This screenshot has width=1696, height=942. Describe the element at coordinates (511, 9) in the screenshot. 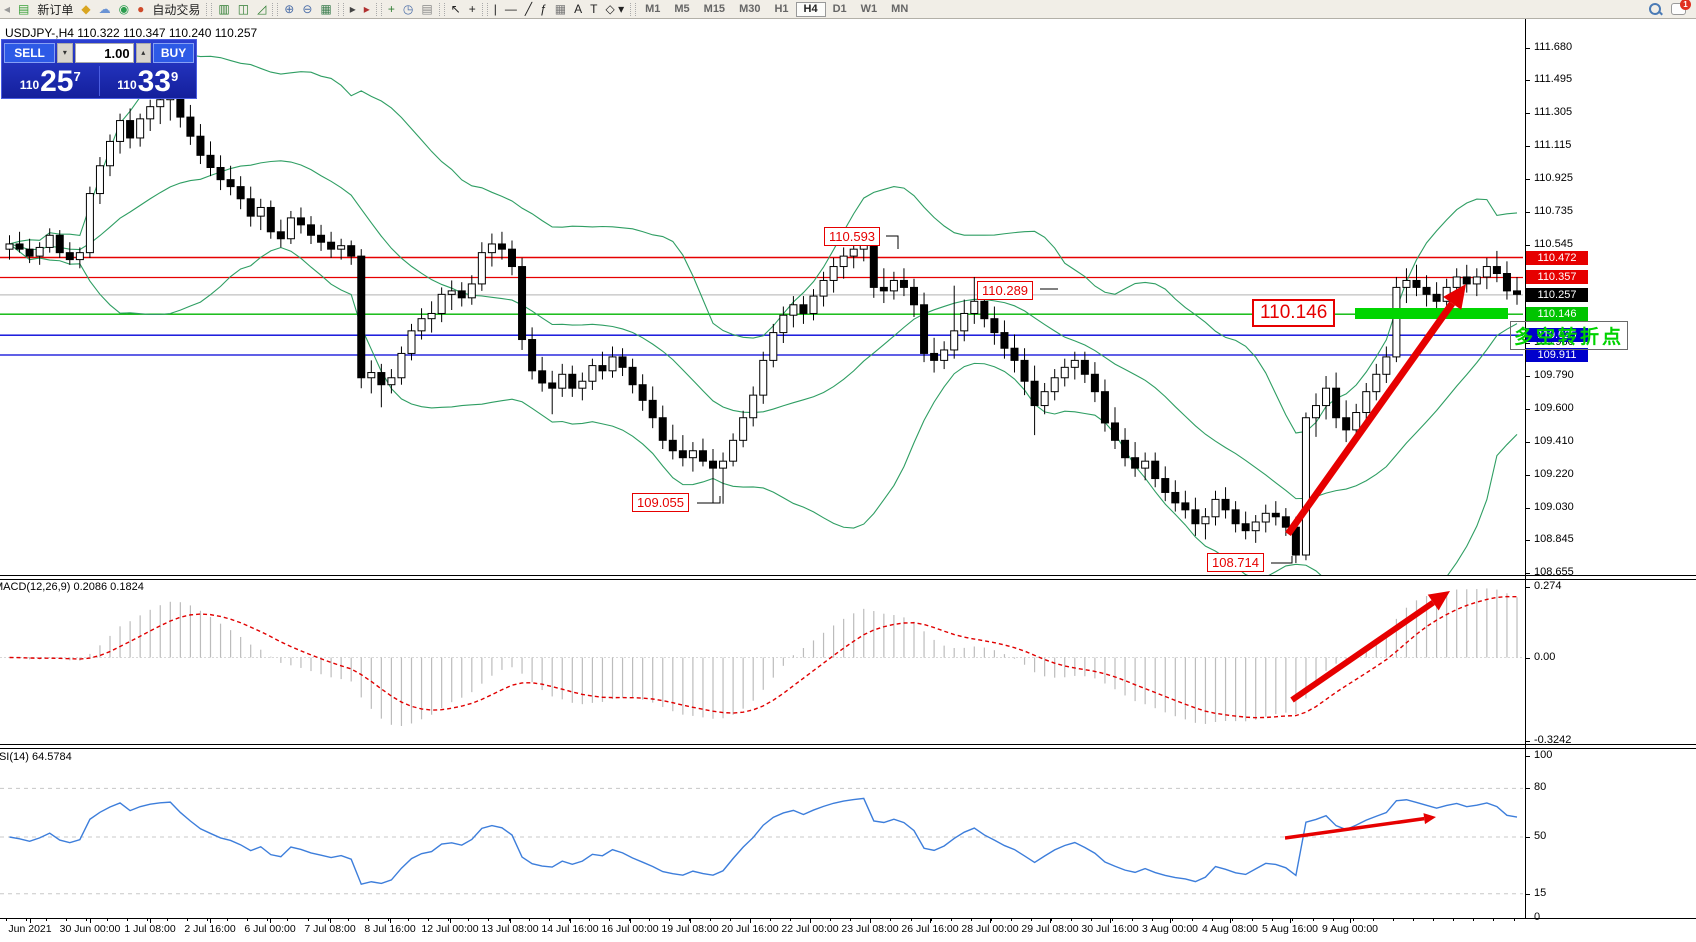

I see `horizontal-line-icon: —` at that location.